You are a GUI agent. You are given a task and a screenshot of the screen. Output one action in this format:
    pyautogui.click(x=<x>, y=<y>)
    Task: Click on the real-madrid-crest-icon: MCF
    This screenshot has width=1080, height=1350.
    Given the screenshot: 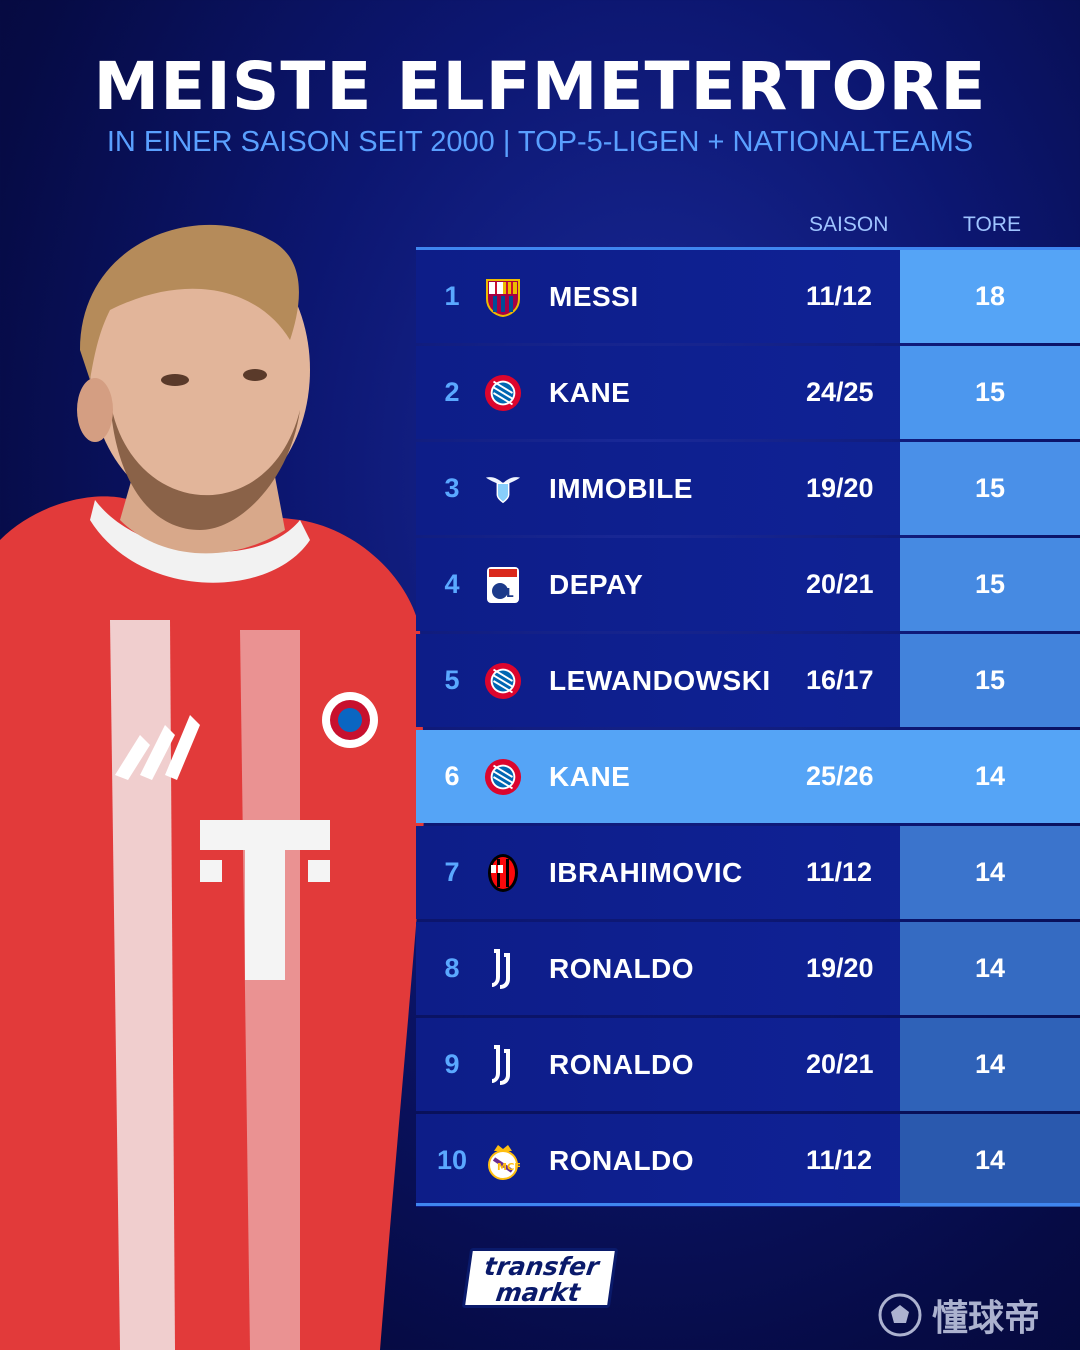 What is the action you would take?
    pyautogui.click(x=503, y=1161)
    